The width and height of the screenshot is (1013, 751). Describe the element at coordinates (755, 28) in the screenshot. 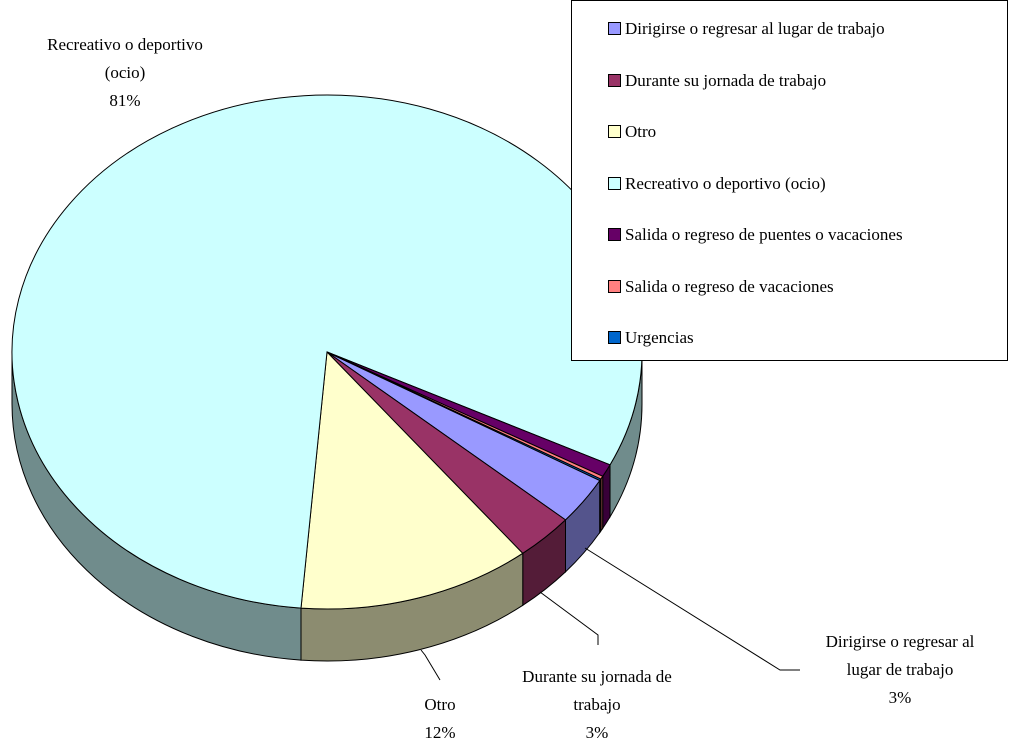

I see `legend-label: Dirigirse o regresar al lugar de trabajo` at that location.